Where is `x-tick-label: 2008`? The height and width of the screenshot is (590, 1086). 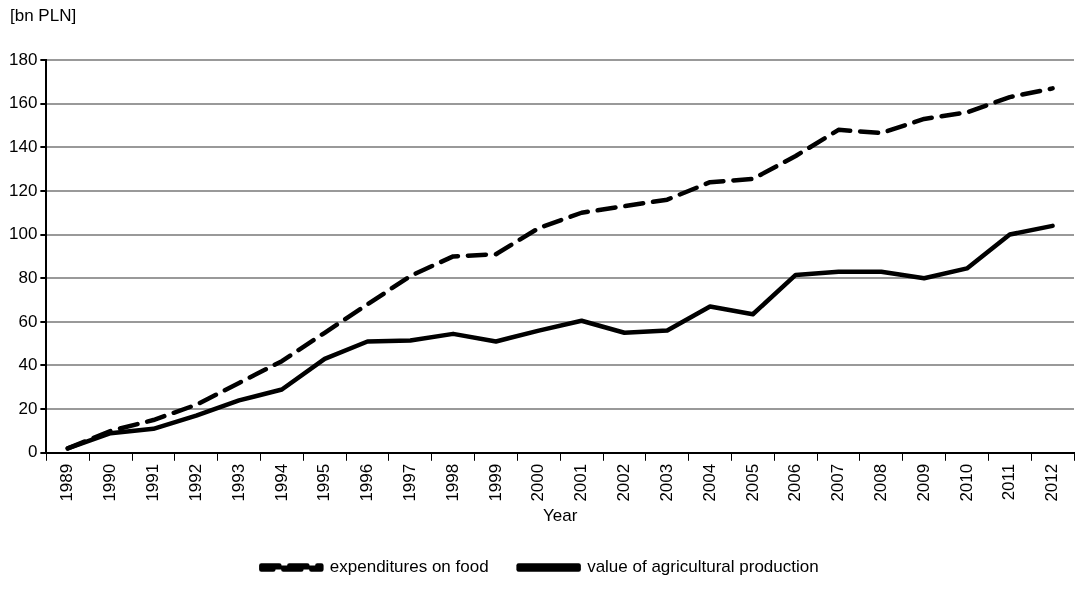 x-tick-label: 2008 is located at coordinates (881, 482).